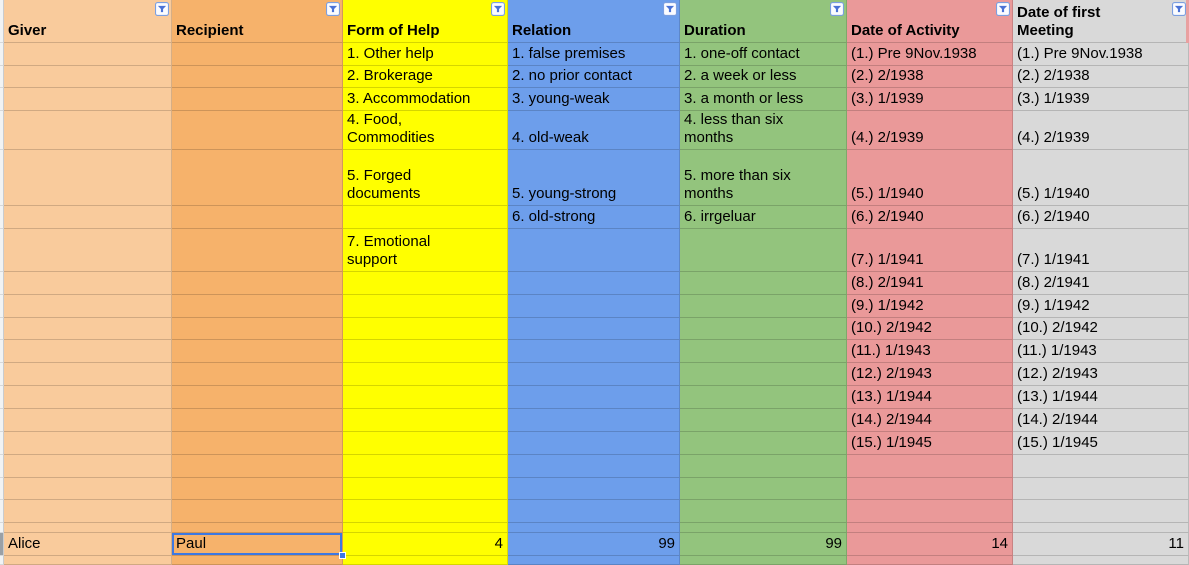 The width and height of the screenshot is (1189, 565). Describe the element at coordinates (594, 560) in the screenshot. I see `cell-relation-r22` at that location.